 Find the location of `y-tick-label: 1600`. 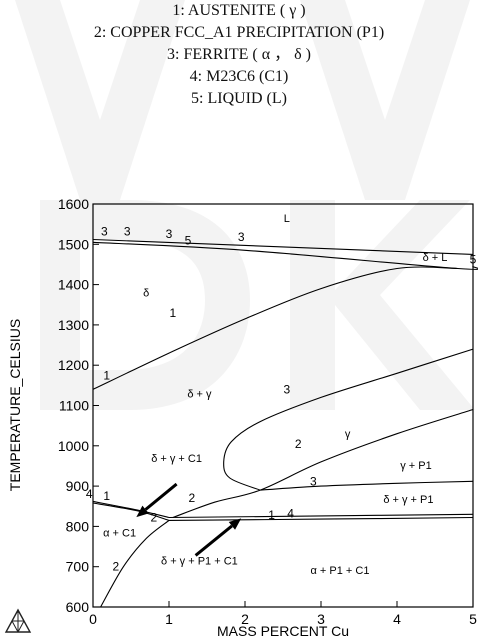

y-tick-label: 1600 is located at coordinates (73, 204).